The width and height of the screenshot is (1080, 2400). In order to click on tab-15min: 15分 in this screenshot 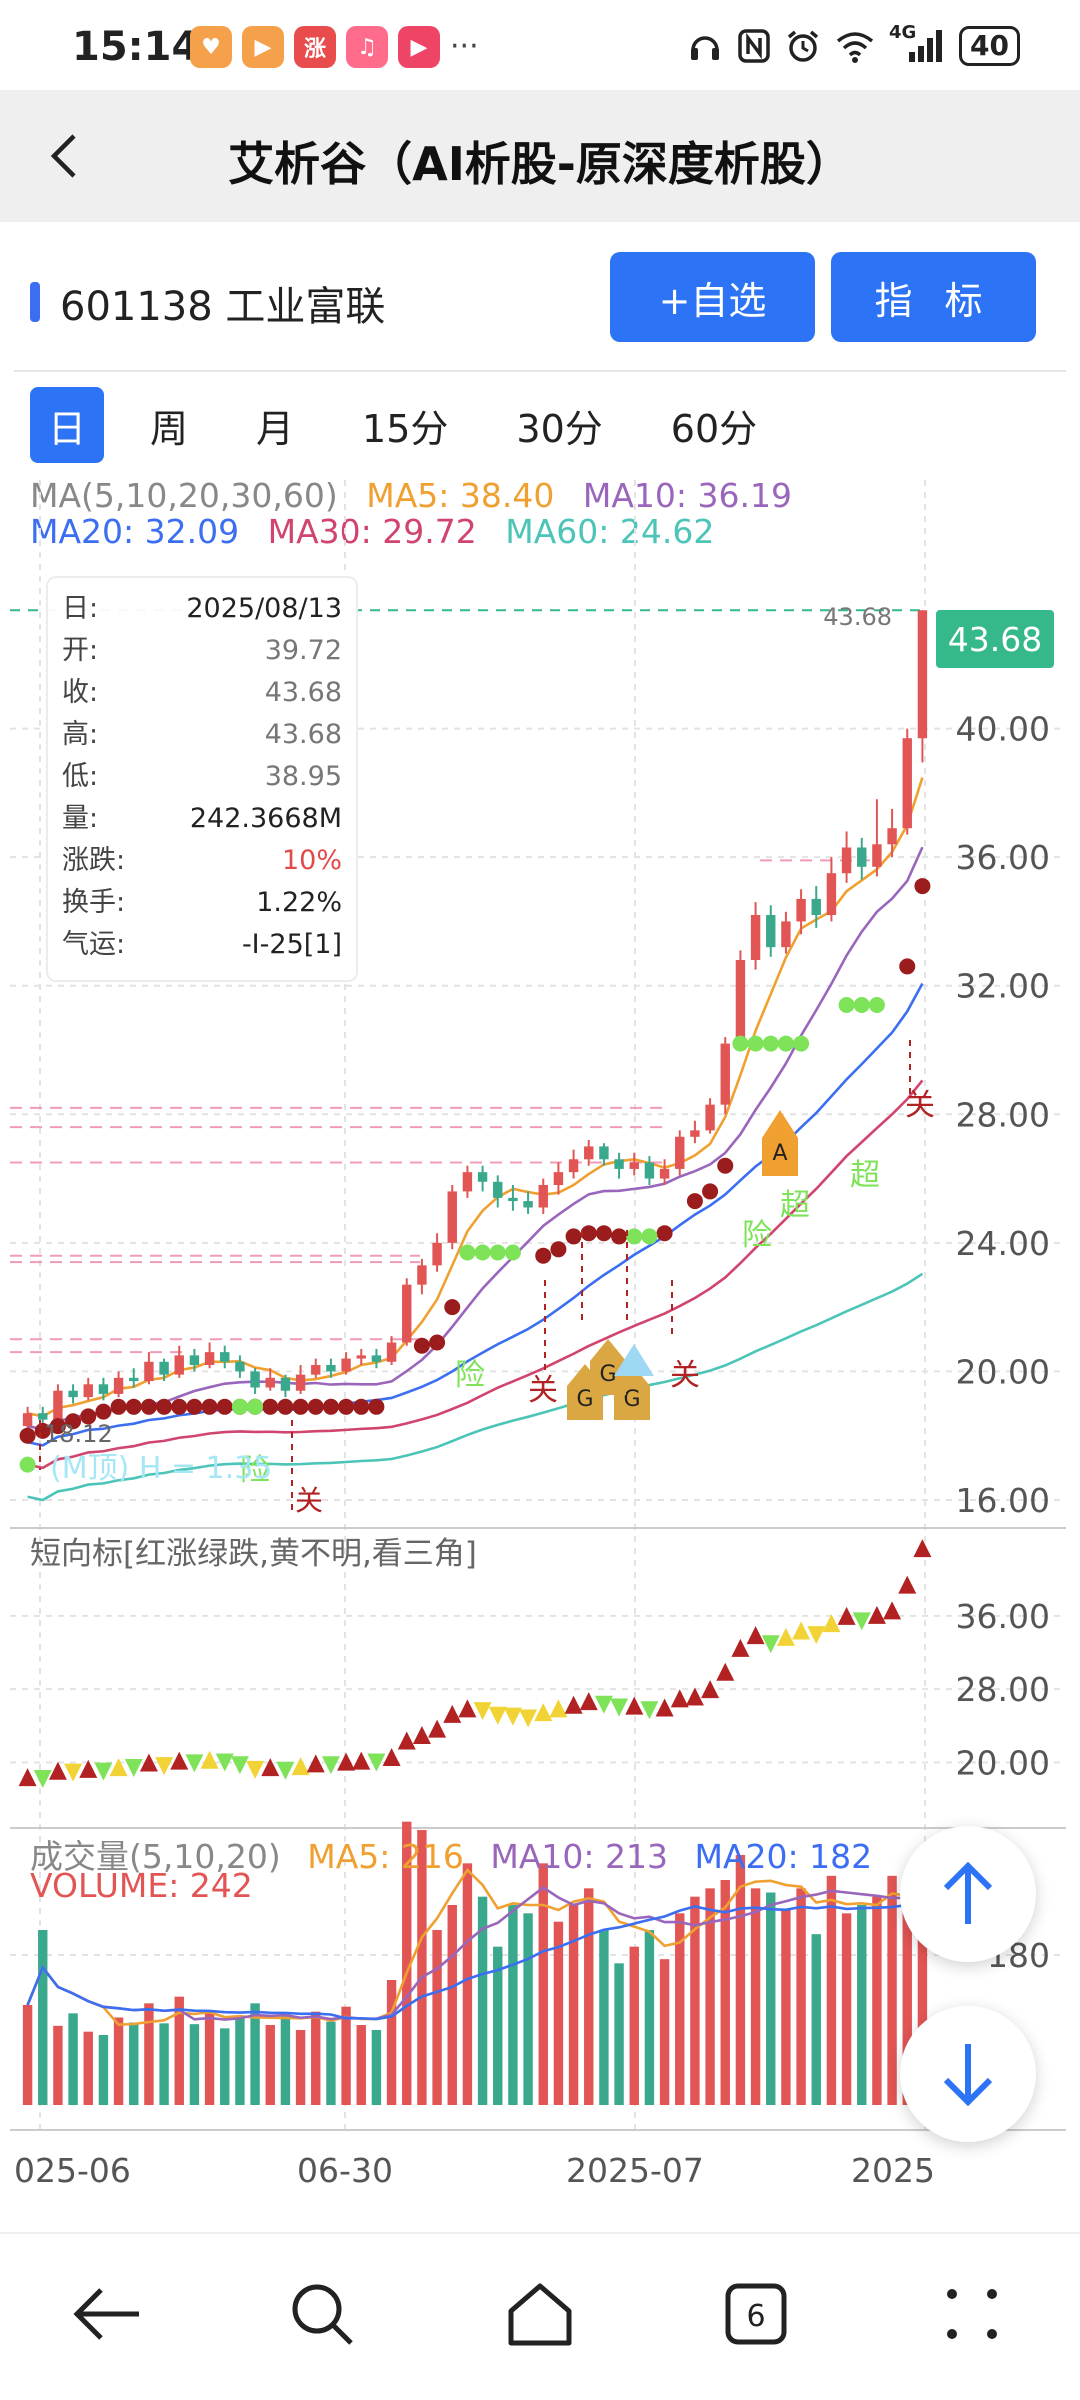, I will do `click(405, 428)`.